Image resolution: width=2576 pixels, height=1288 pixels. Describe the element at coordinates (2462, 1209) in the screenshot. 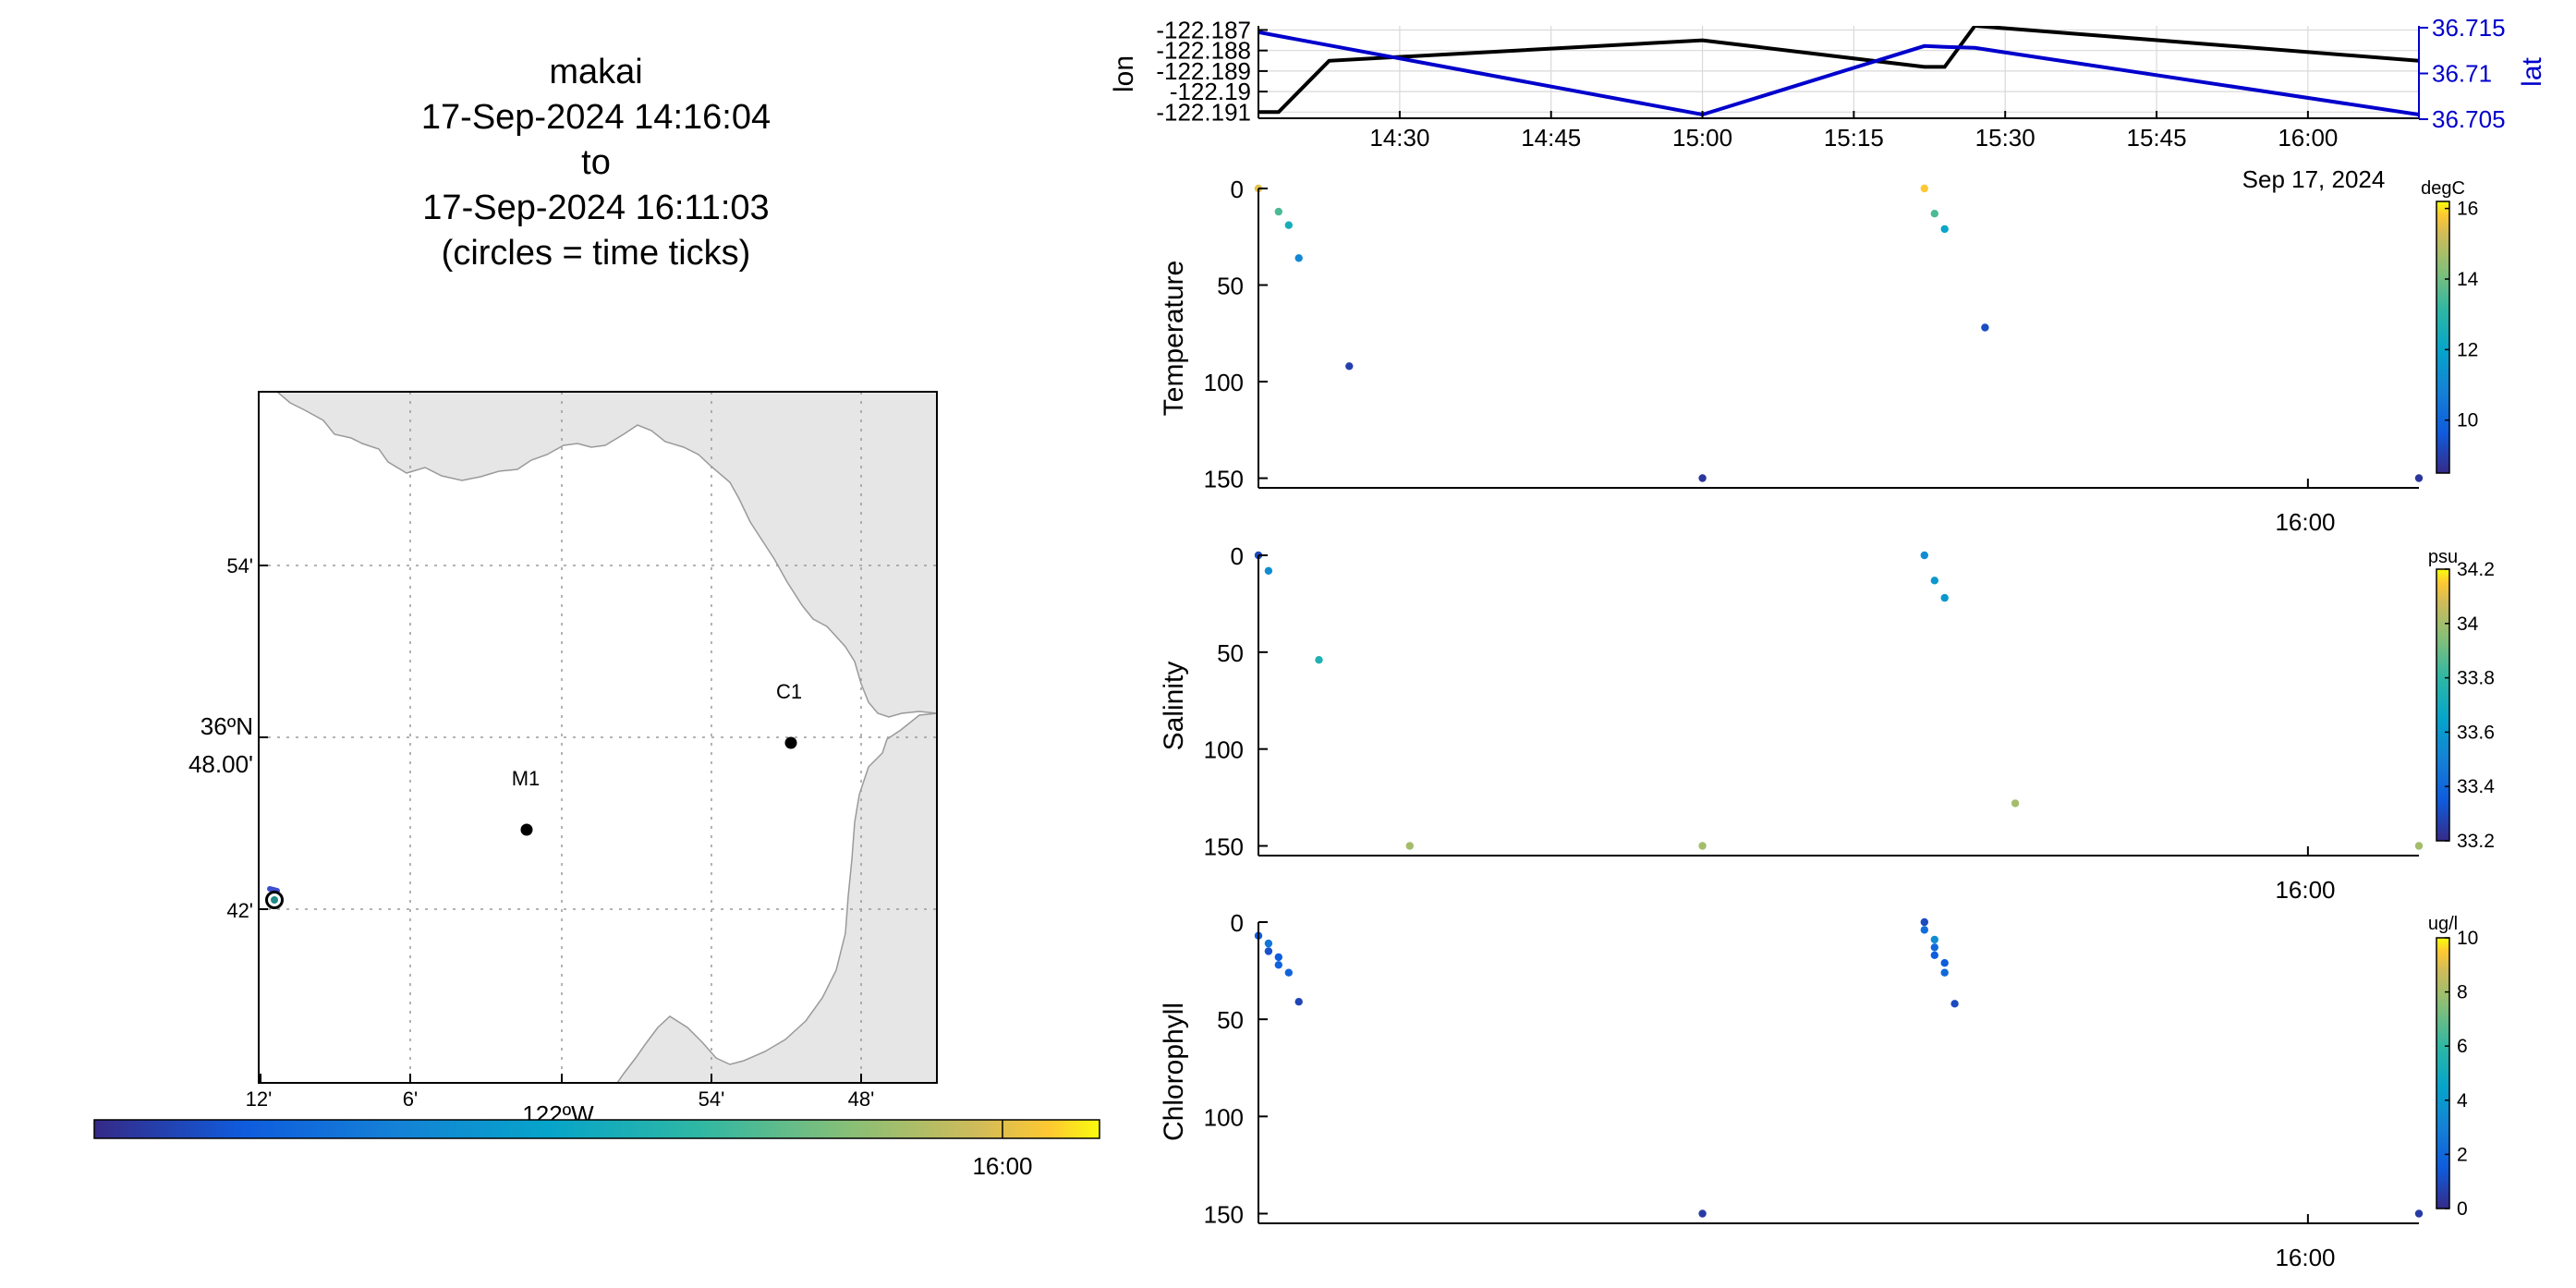

I see `chlorophyll-colorbar-tick-5: 0` at that location.